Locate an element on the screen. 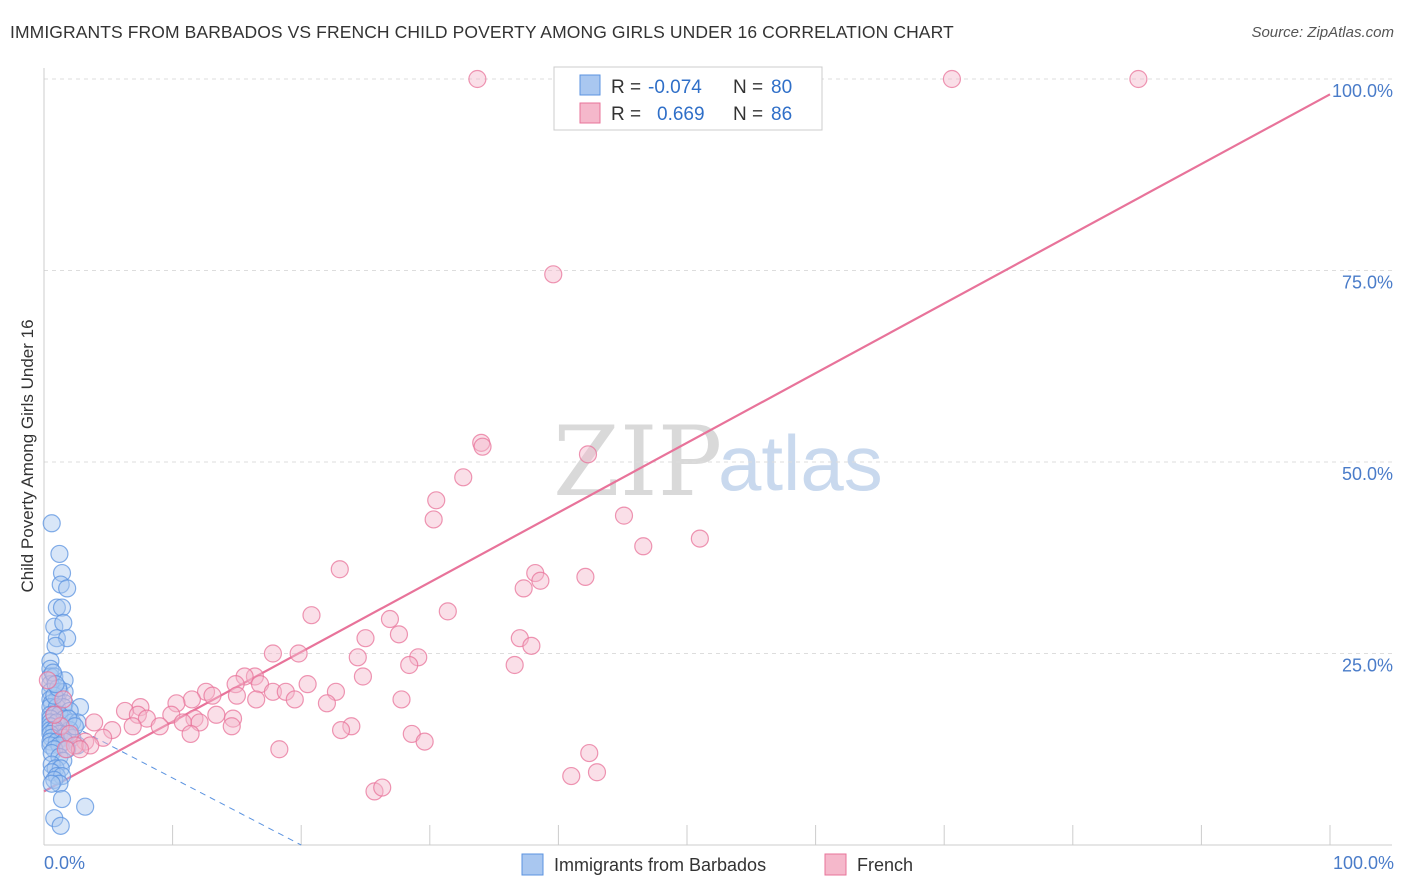 This screenshot has height=892, width=1406. legend-swatch-pink is located at coordinates (590, 113).